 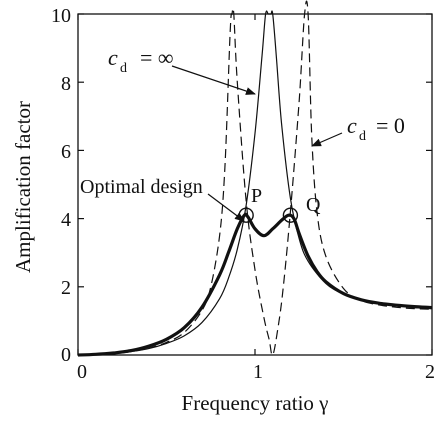 I want to click on marker-p-label: P, so click(x=256, y=196).